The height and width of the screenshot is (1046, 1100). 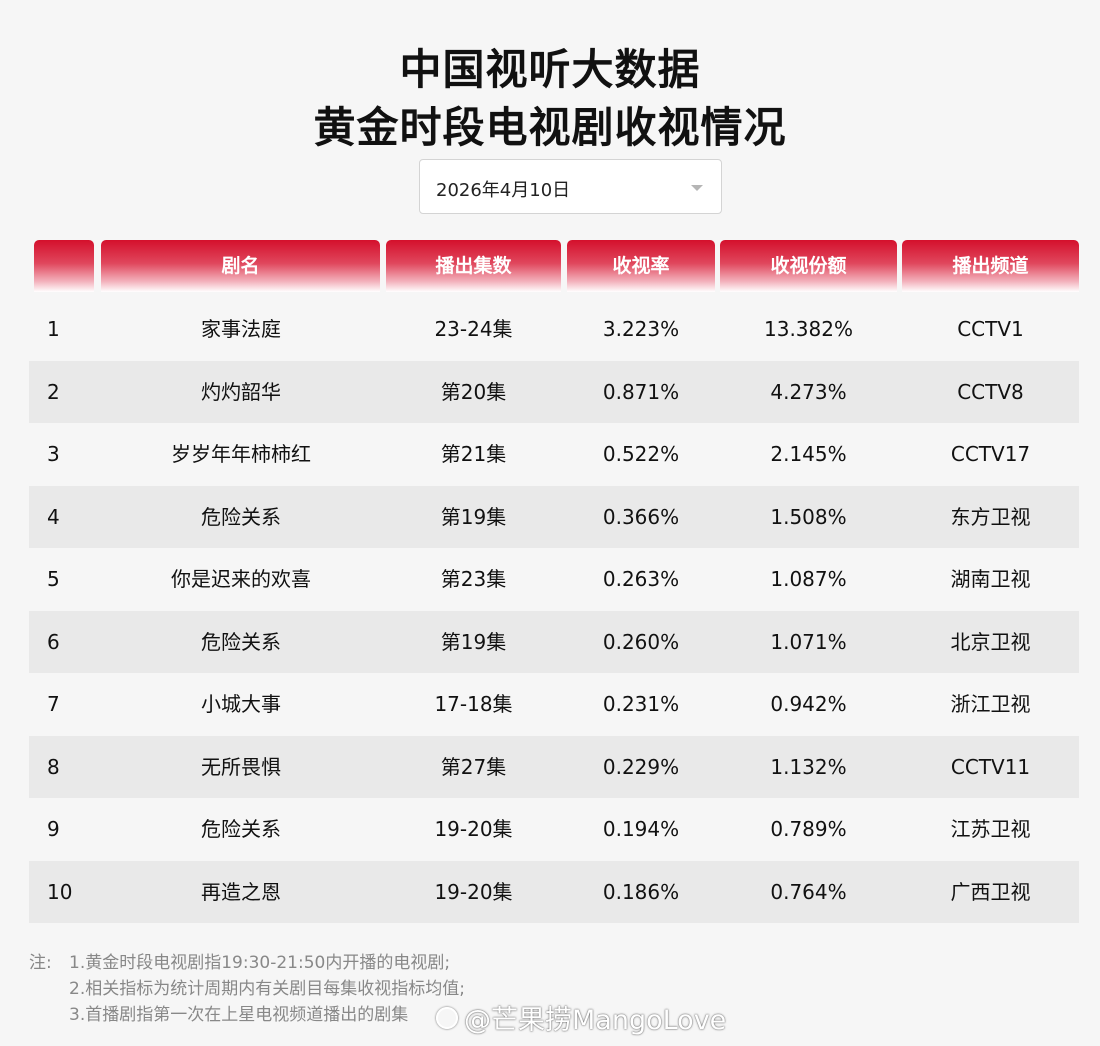 I want to click on table-row: 8 无所畏惧 第27集 0.229% 1.132% CCTV11, so click(x=554, y=766).